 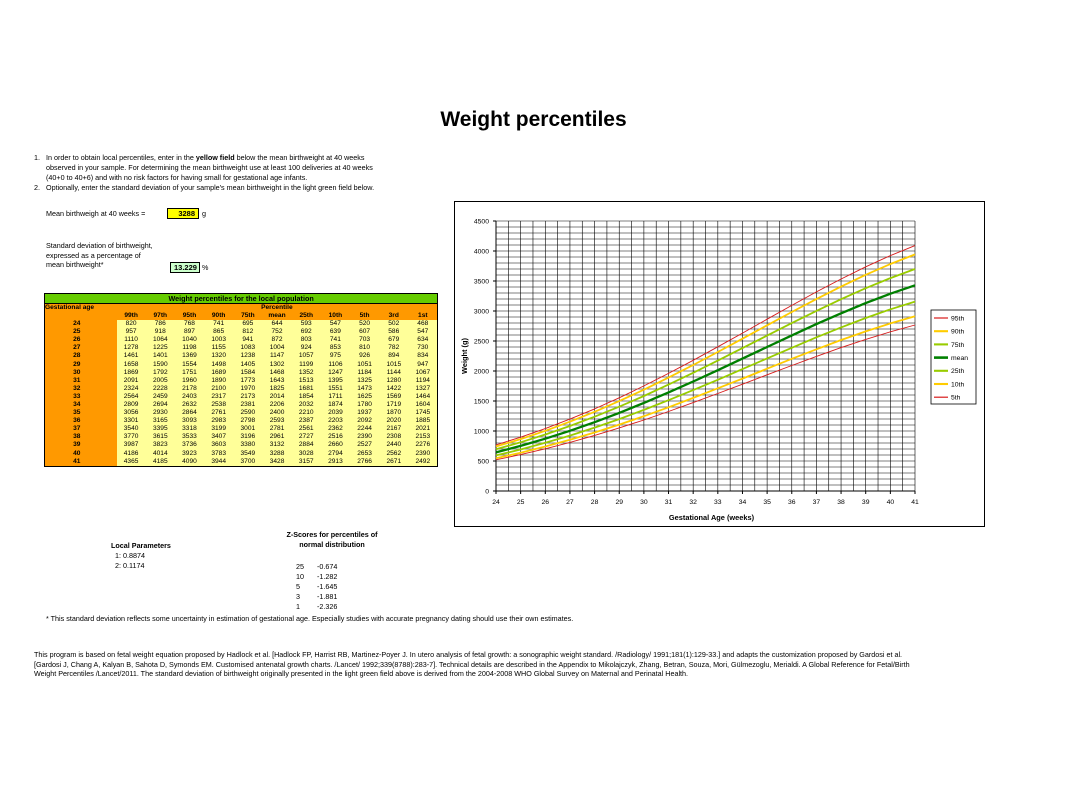 What do you see at coordinates (705, 392) in the screenshot?
I see `series-line-5th` at bounding box center [705, 392].